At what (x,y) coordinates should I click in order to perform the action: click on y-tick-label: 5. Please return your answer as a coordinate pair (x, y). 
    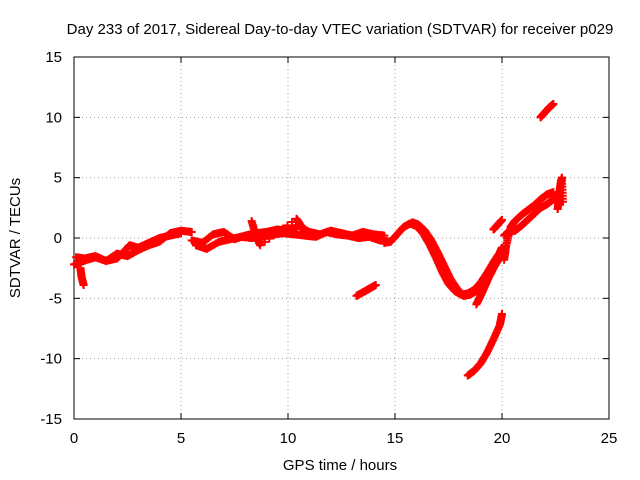
    Looking at the image, I should click on (58, 178).